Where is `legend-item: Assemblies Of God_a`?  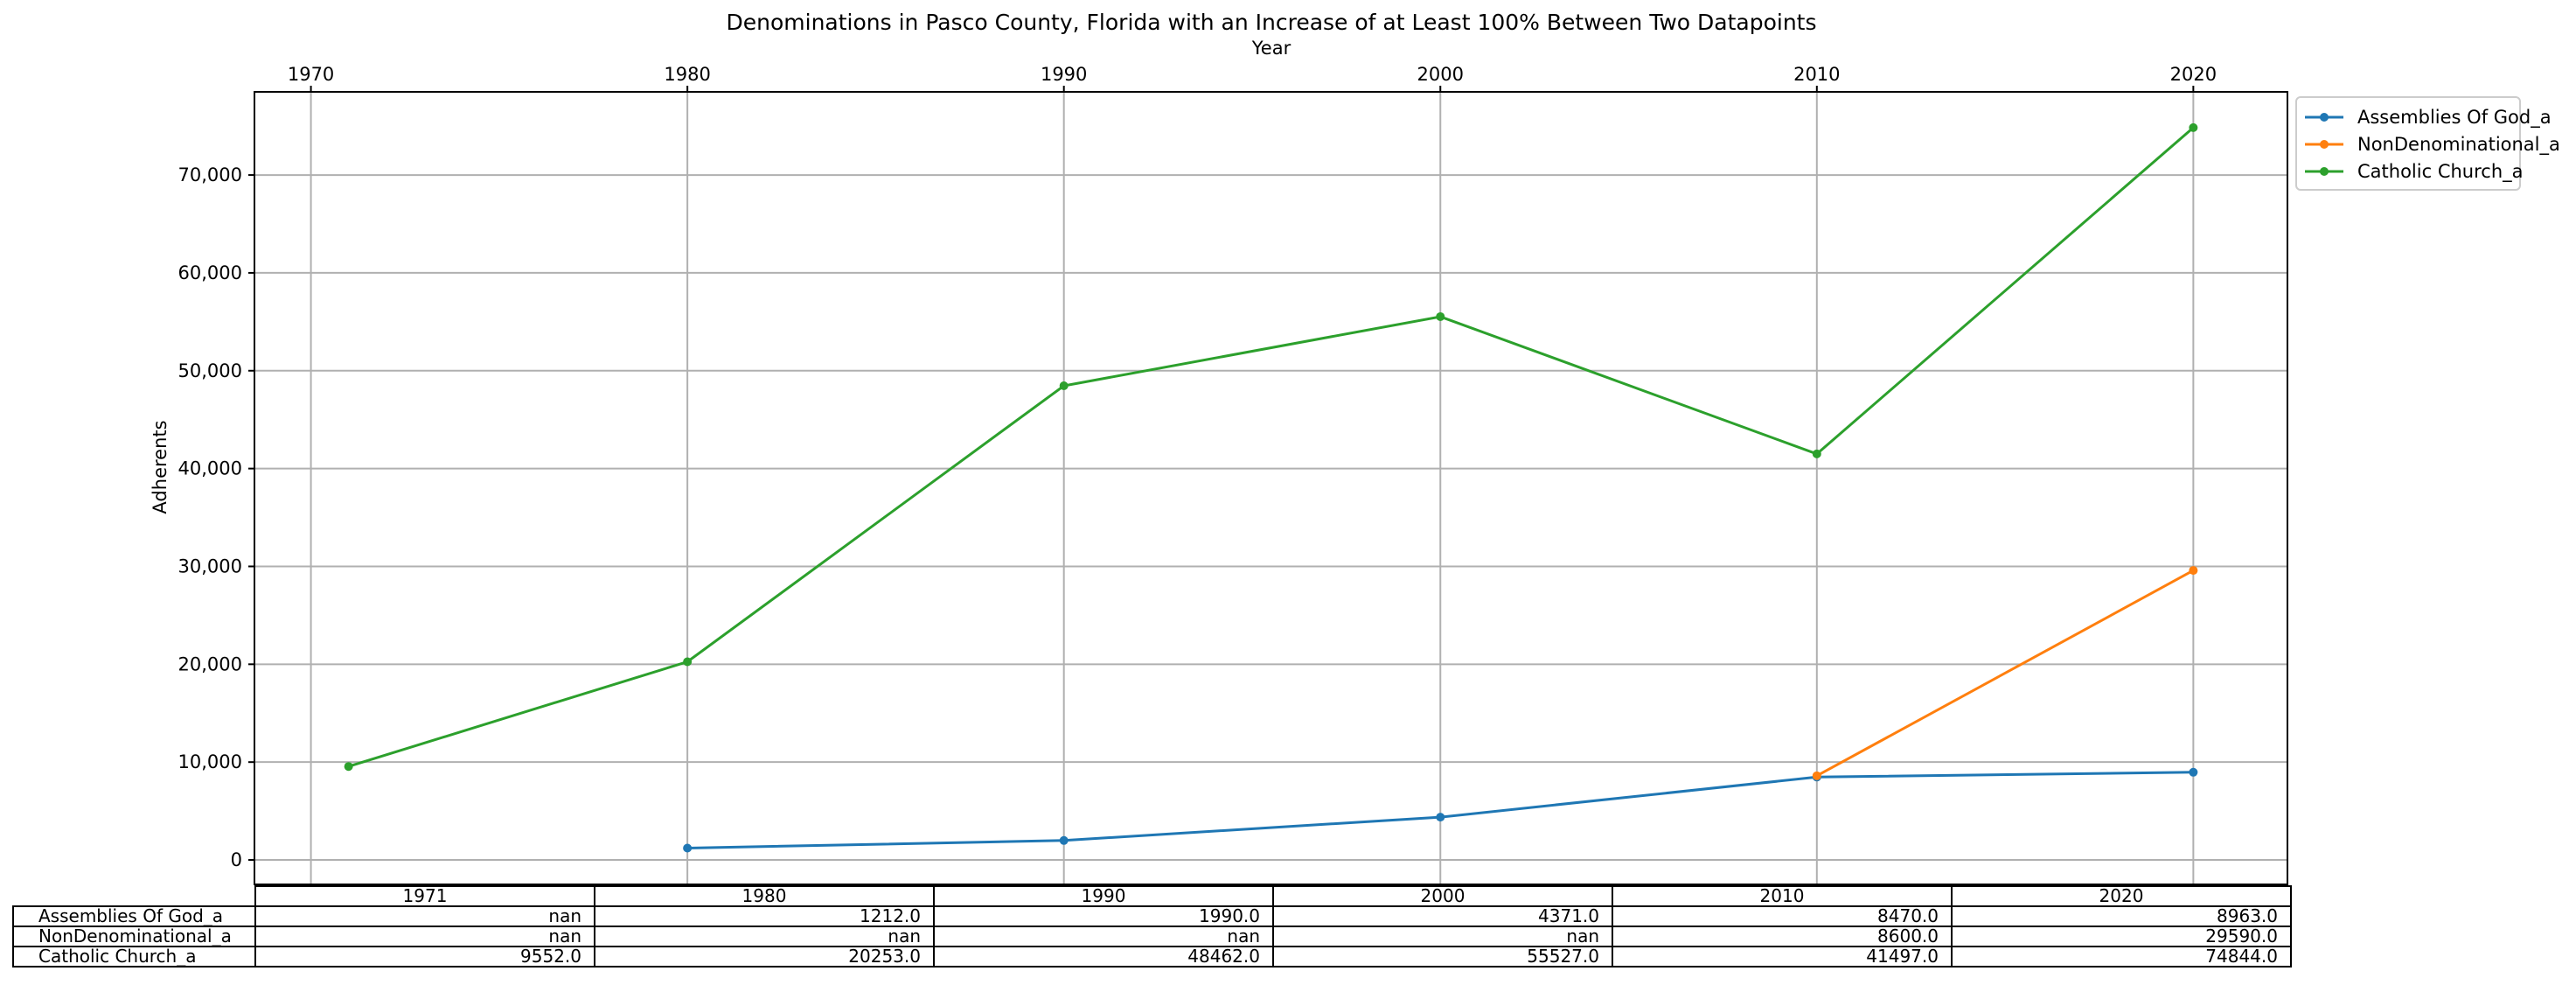 legend-item: Assemblies Of God_a is located at coordinates (2428, 118).